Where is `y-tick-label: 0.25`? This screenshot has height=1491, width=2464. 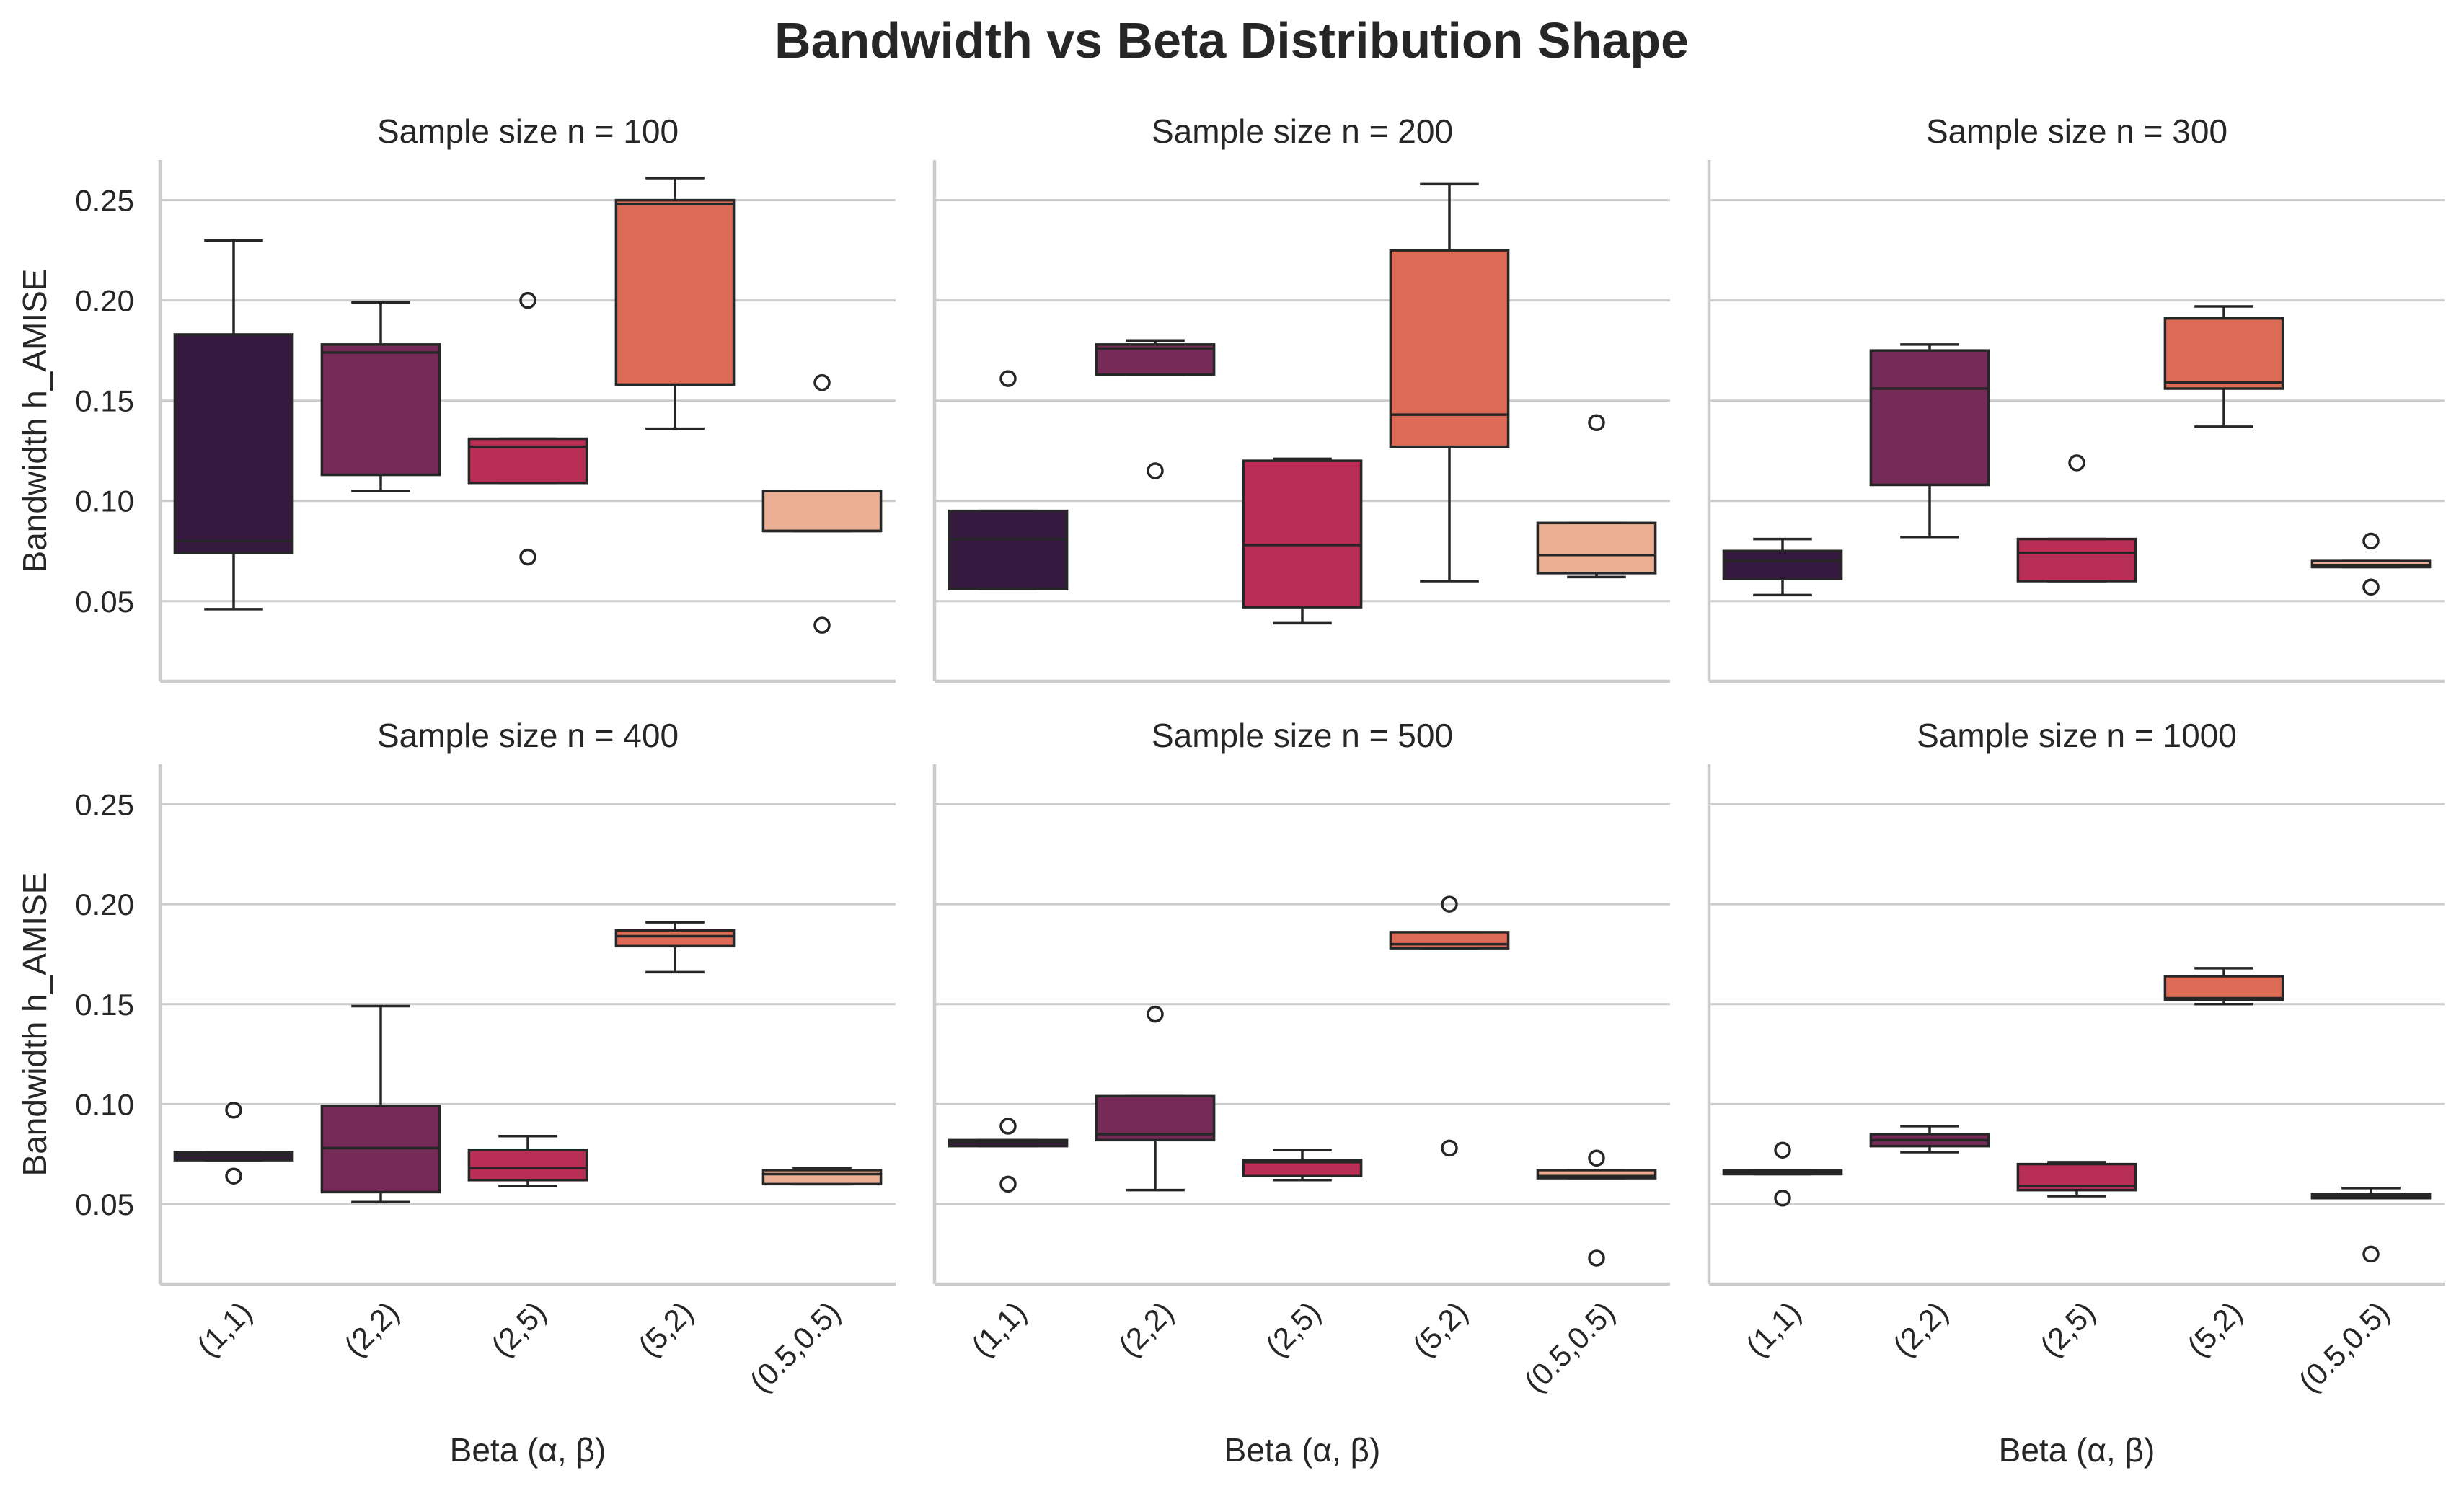 y-tick-label: 0.25 is located at coordinates (104, 201).